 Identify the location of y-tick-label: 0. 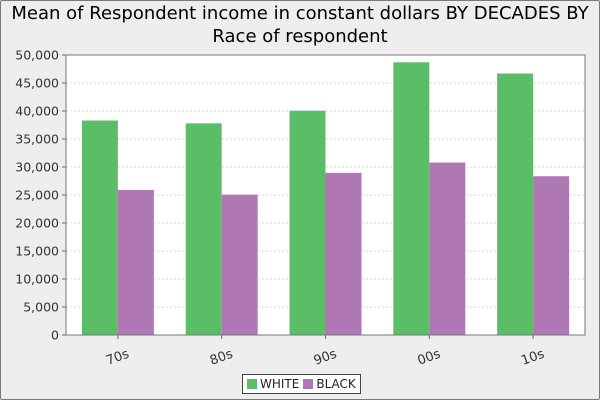
(55, 335).